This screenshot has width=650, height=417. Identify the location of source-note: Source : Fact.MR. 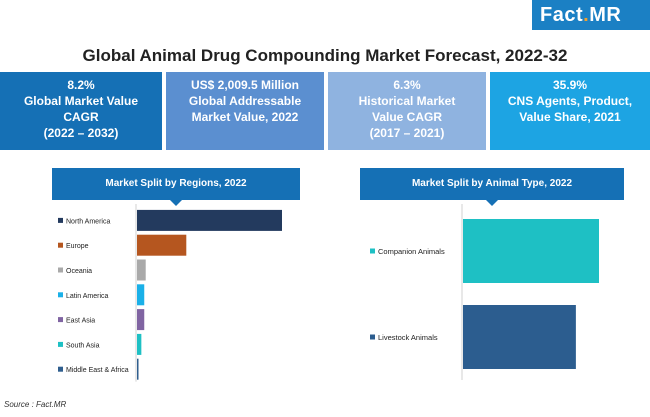
(35, 404).